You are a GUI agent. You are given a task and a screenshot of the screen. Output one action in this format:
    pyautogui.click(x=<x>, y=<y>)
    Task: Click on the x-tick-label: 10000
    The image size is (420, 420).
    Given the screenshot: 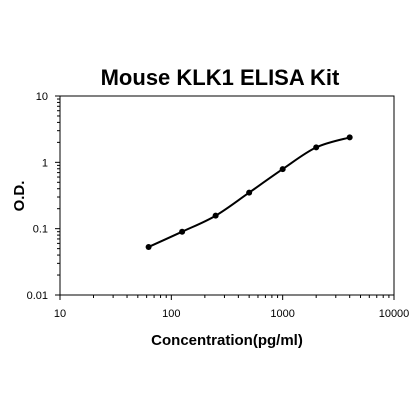 What is the action you would take?
    pyautogui.click(x=394, y=314)
    